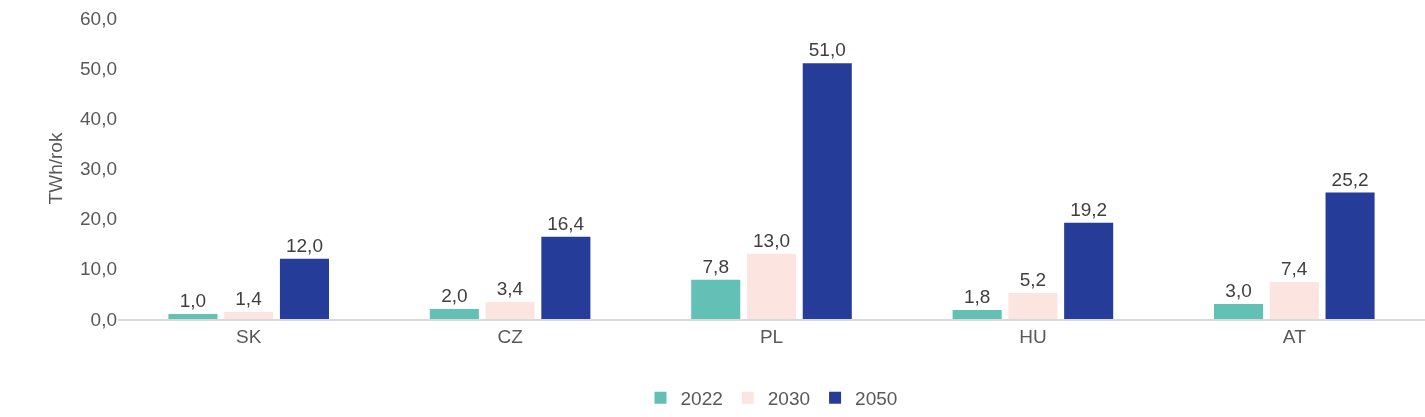  Describe the element at coordinates (193, 300) in the screenshot. I see `data-label: 1,0` at that location.